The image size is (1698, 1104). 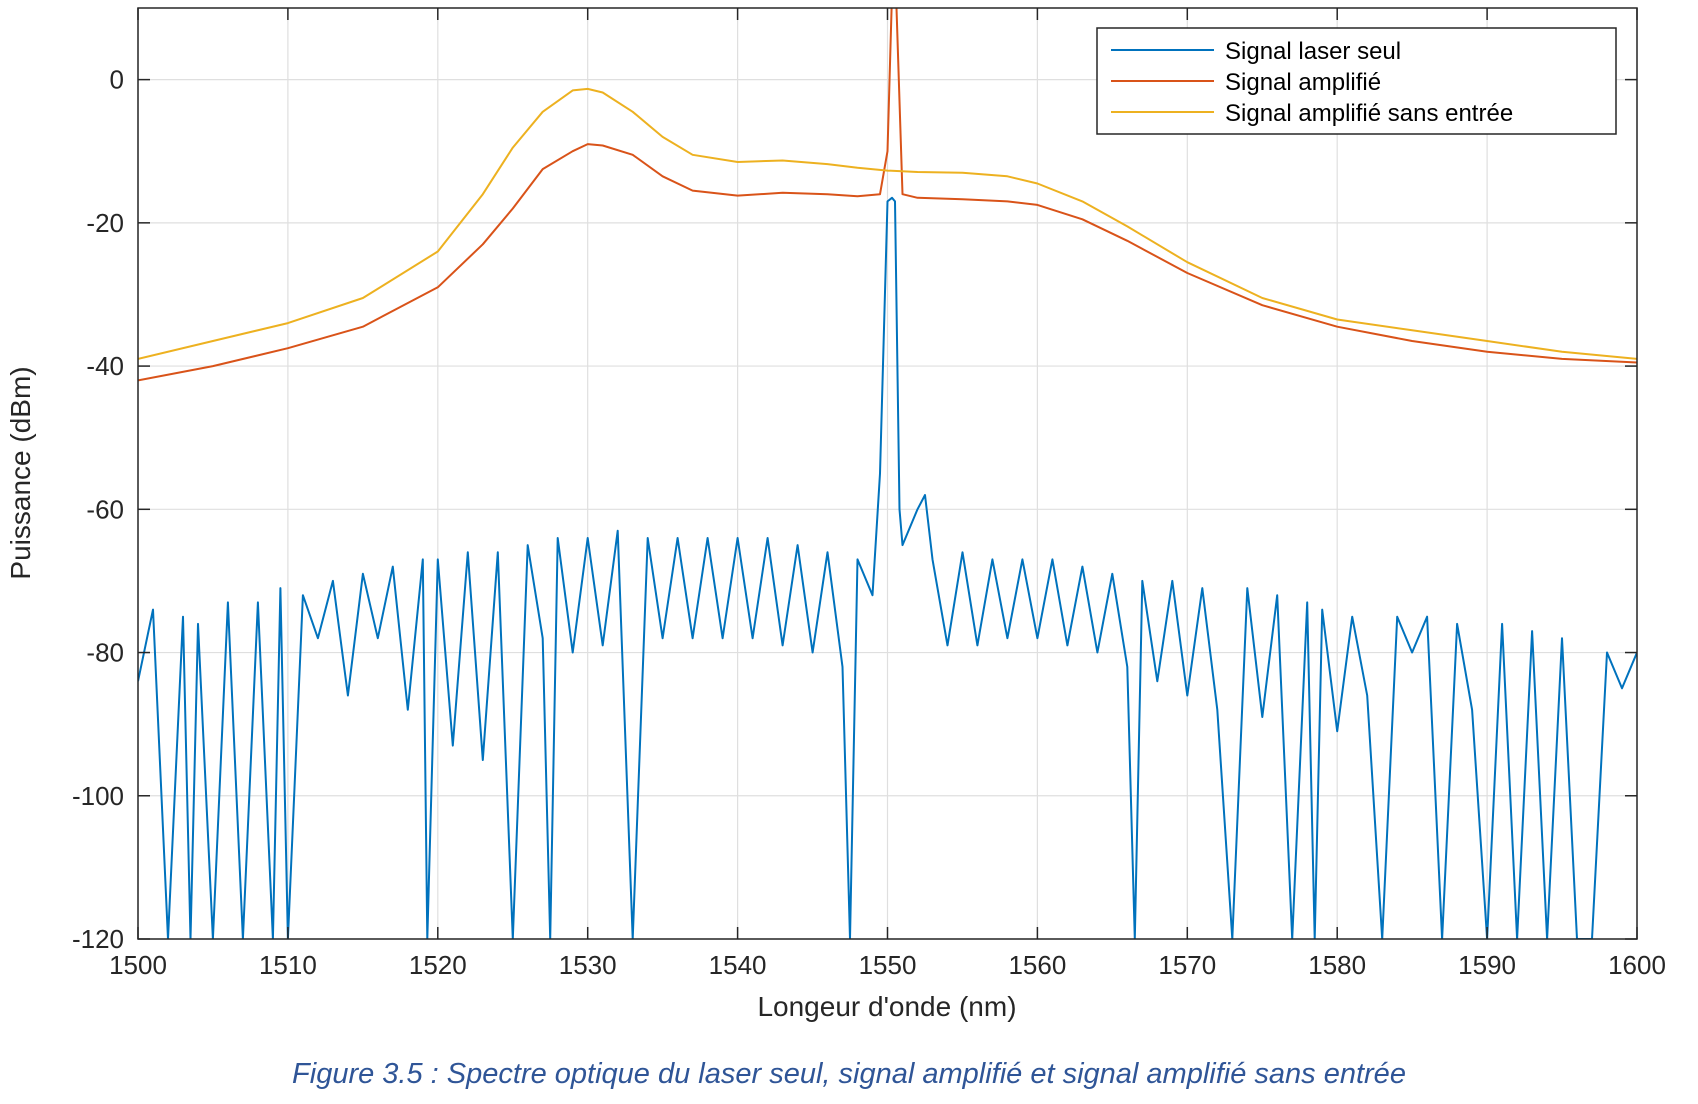 I want to click on y-tick-label: -60, so click(x=105, y=509).